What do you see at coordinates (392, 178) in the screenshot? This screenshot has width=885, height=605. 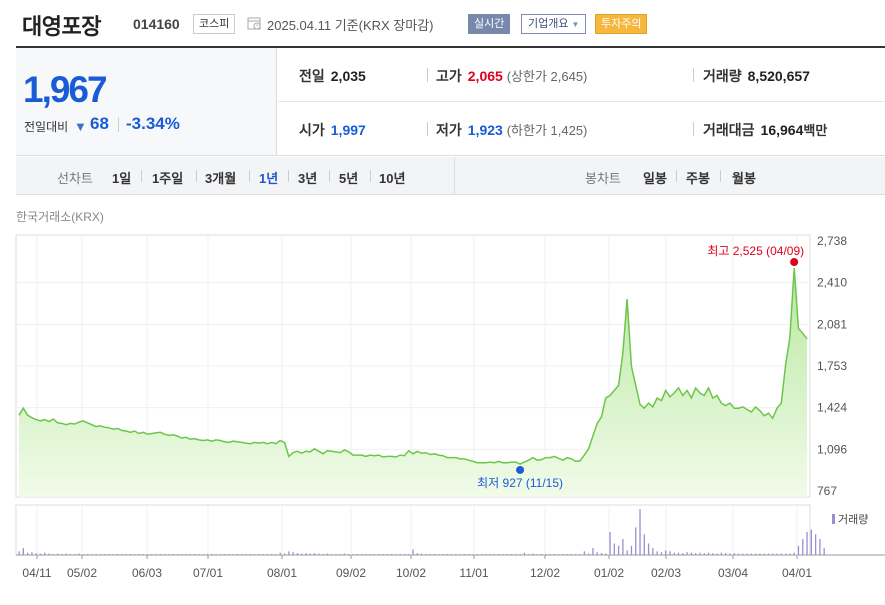 I see `tab-10y: 10년` at bounding box center [392, 178].